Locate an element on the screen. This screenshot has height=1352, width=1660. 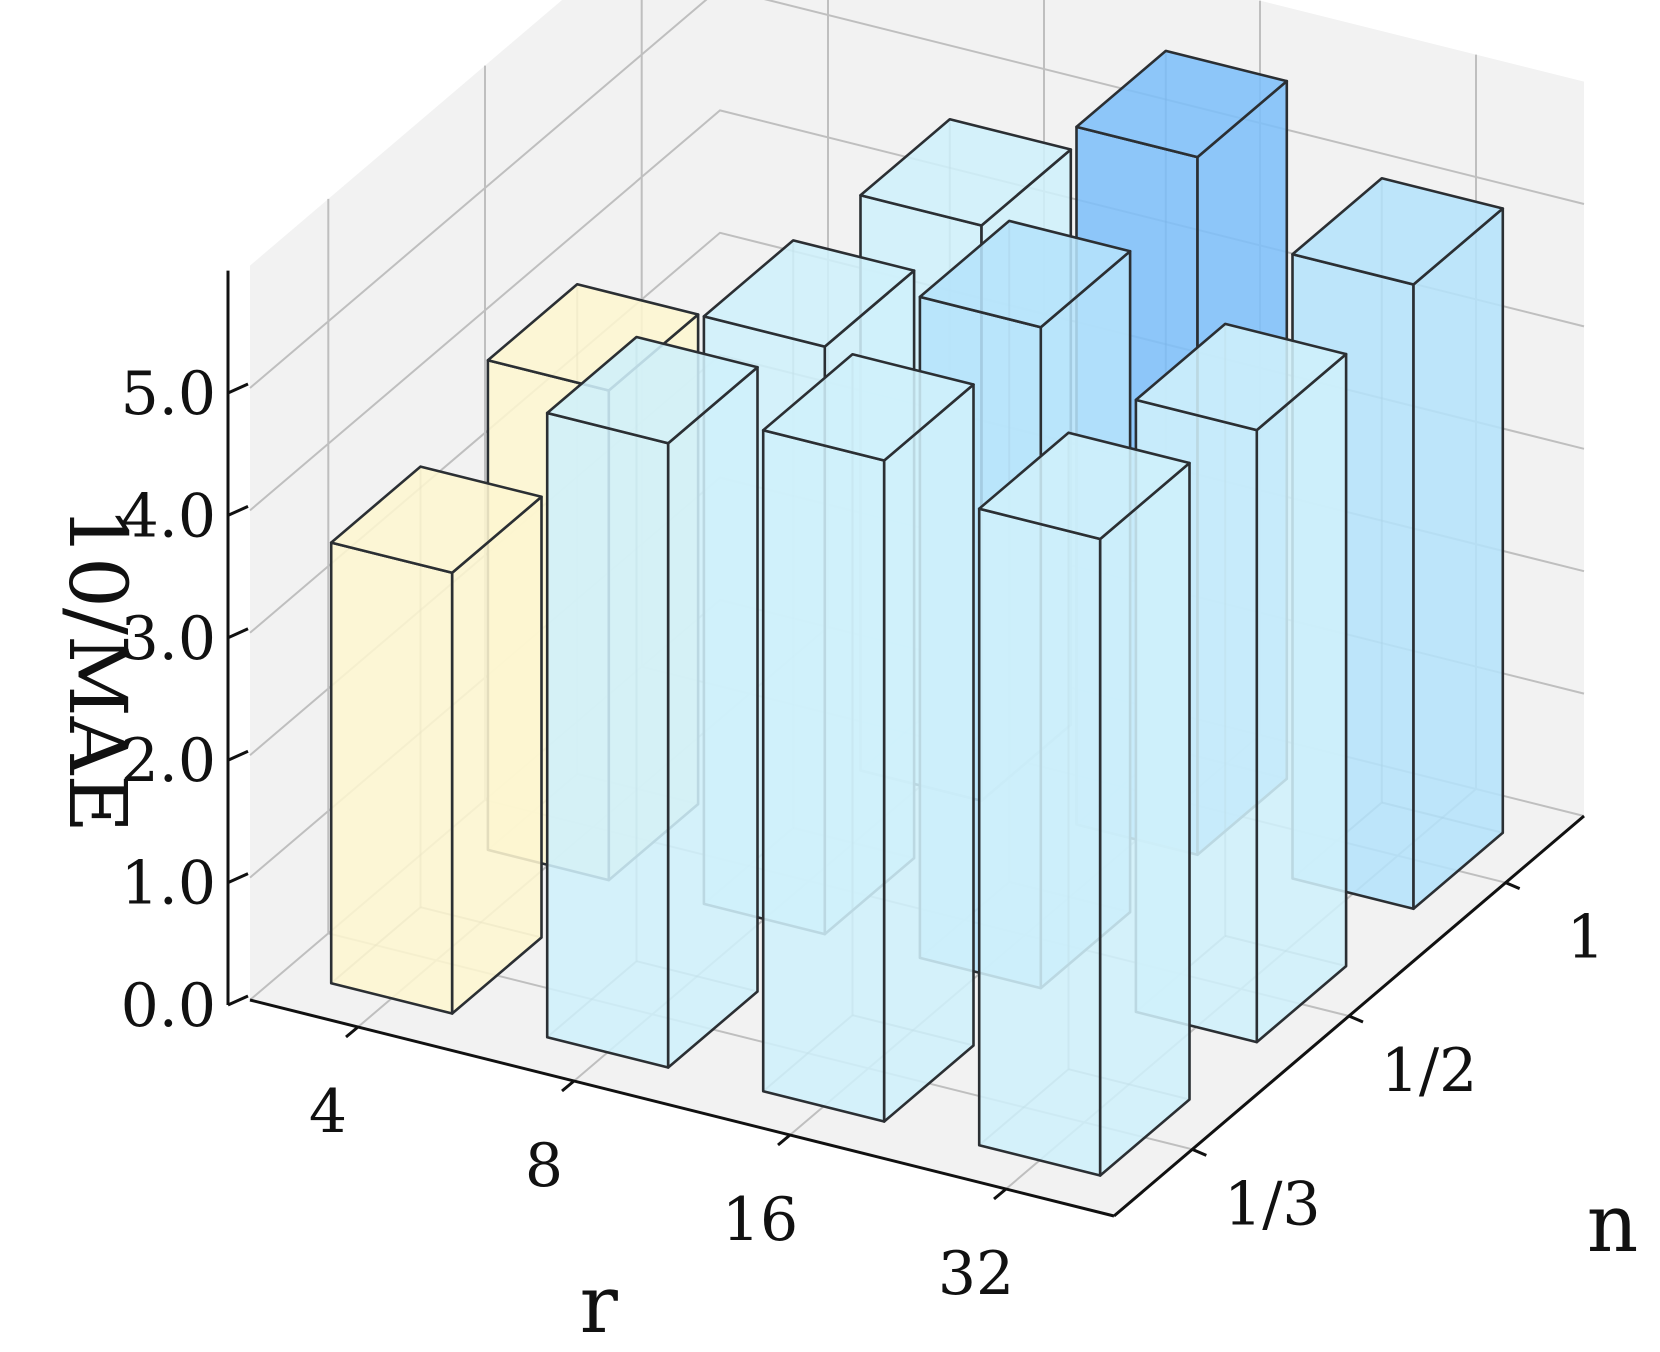
z-tick-label: 4.0 is located at coordinates (168, 516).